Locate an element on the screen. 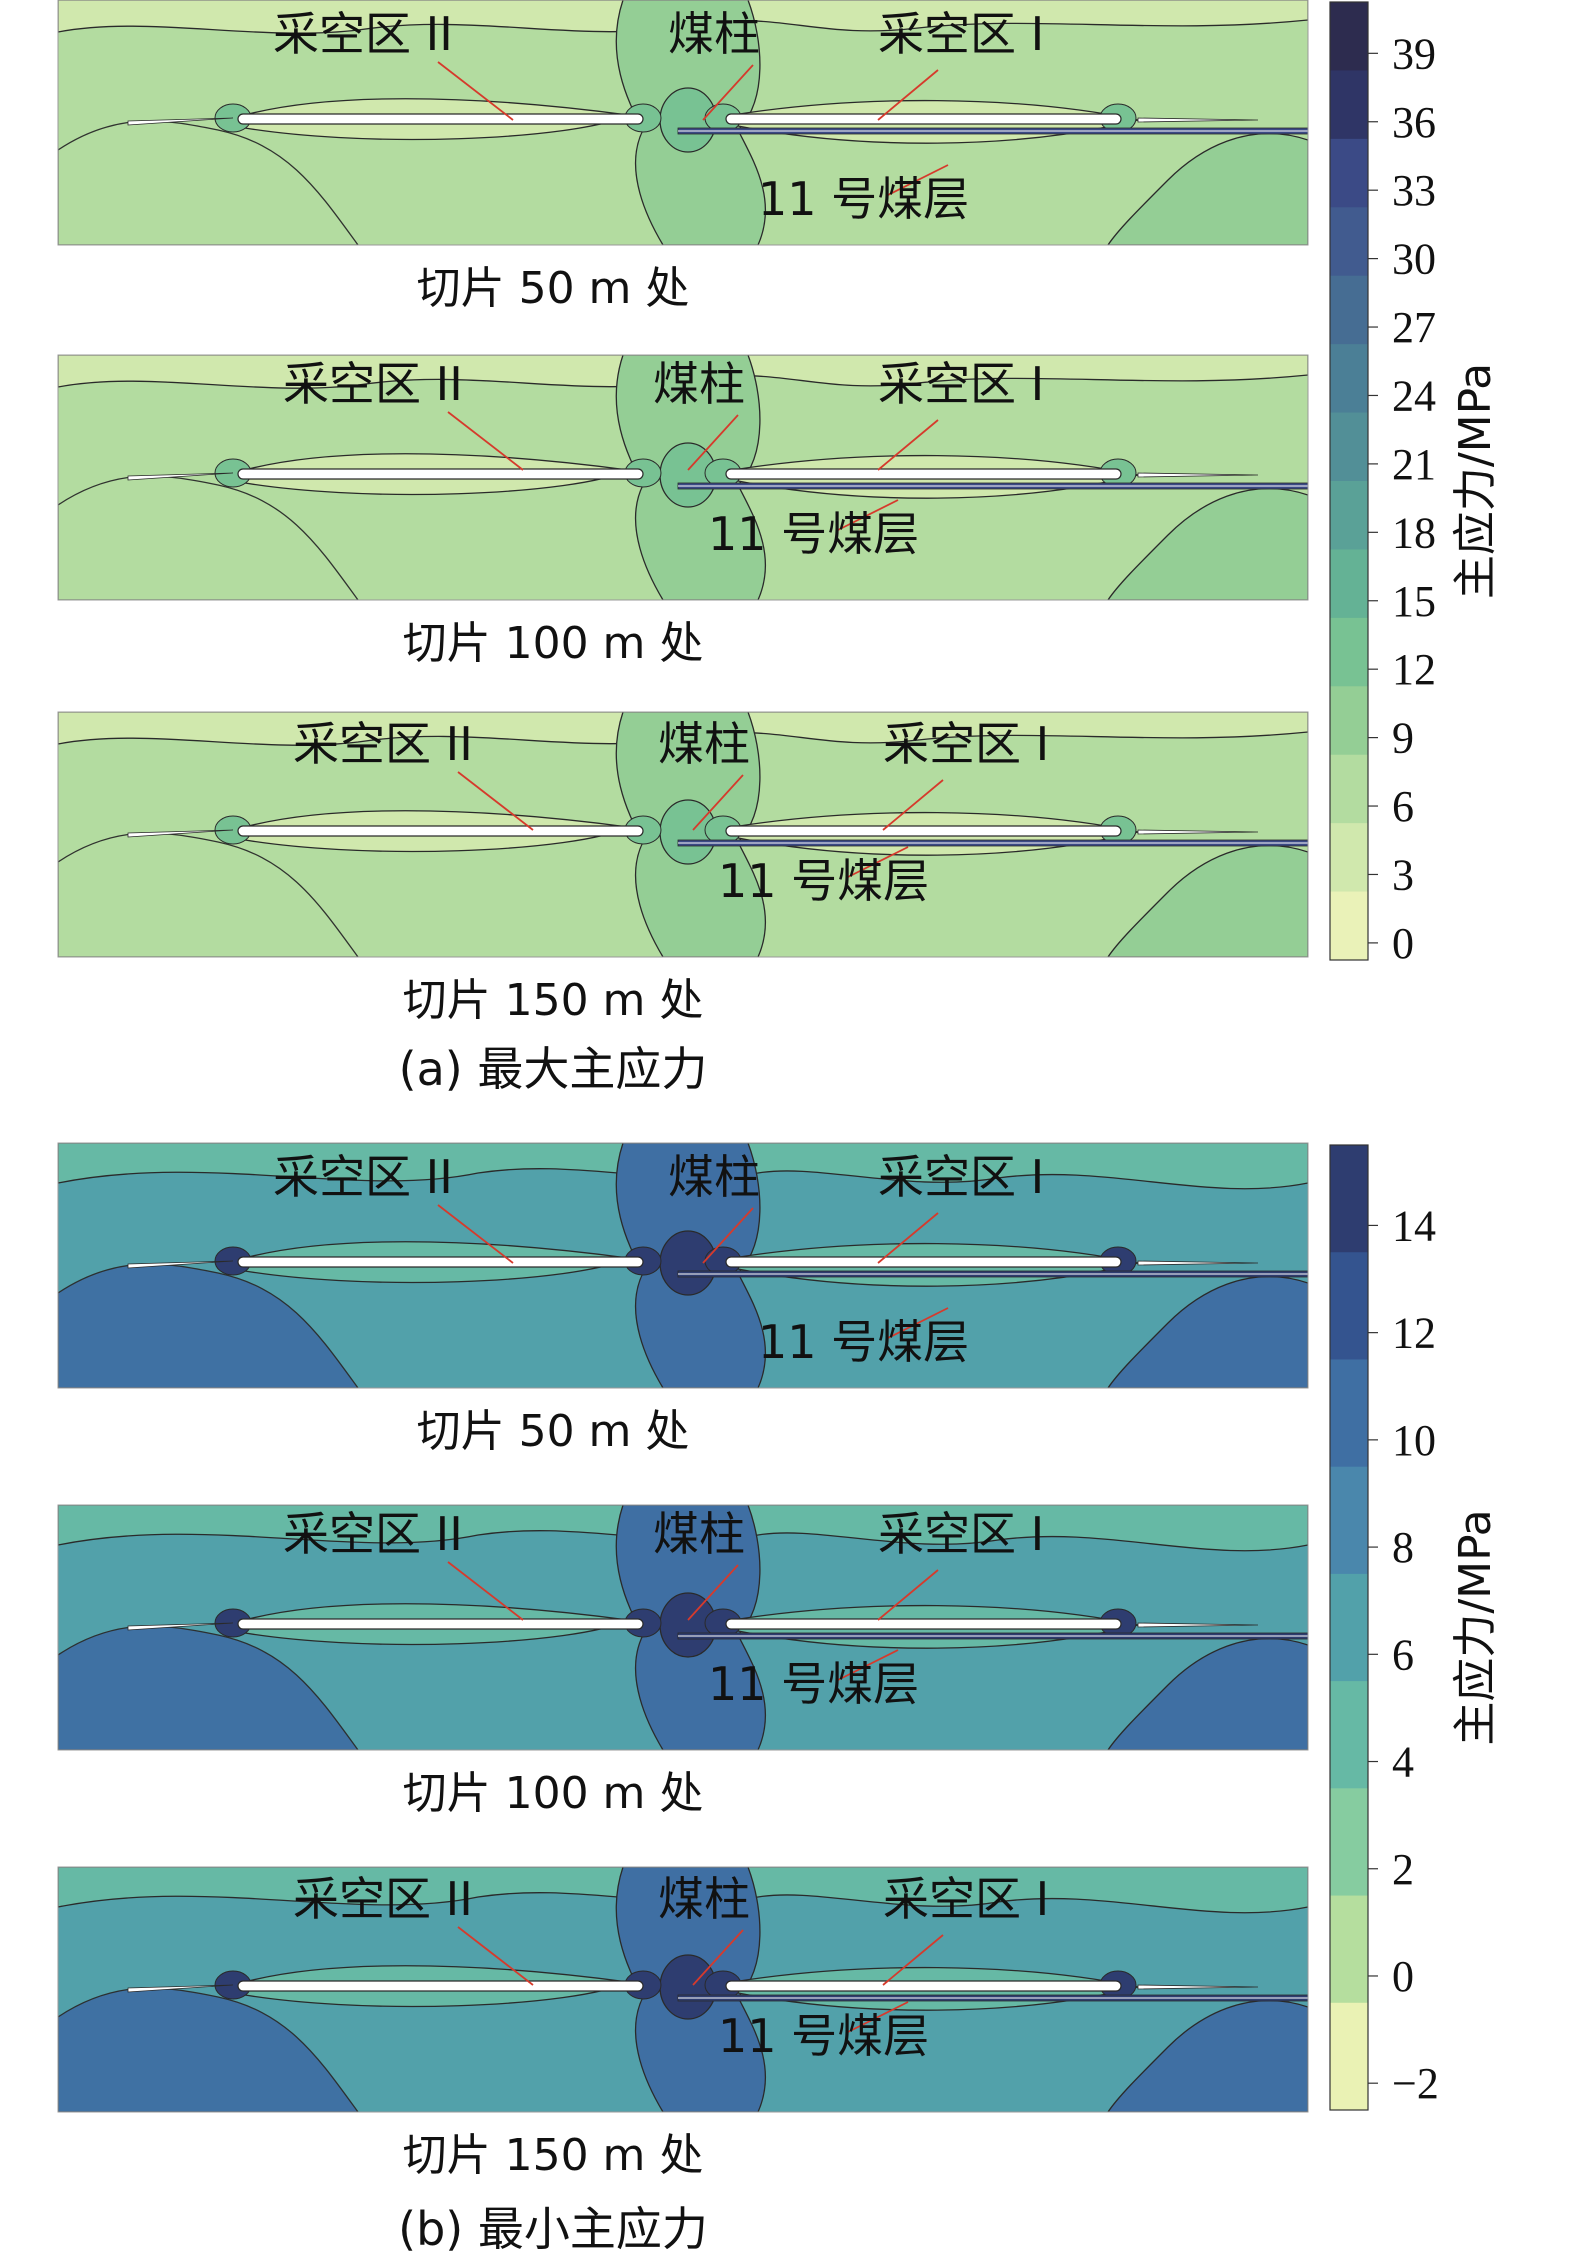 This screenshot has height=2262, width=1575. colorbar-tick-label: 39 is located at coordinates (1414, 53).